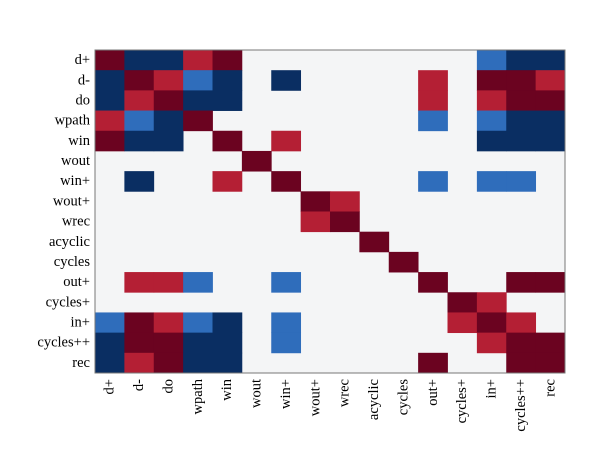 The image size is (598, 451). I want to click on row-tick-label: in+, so click(80, 323).